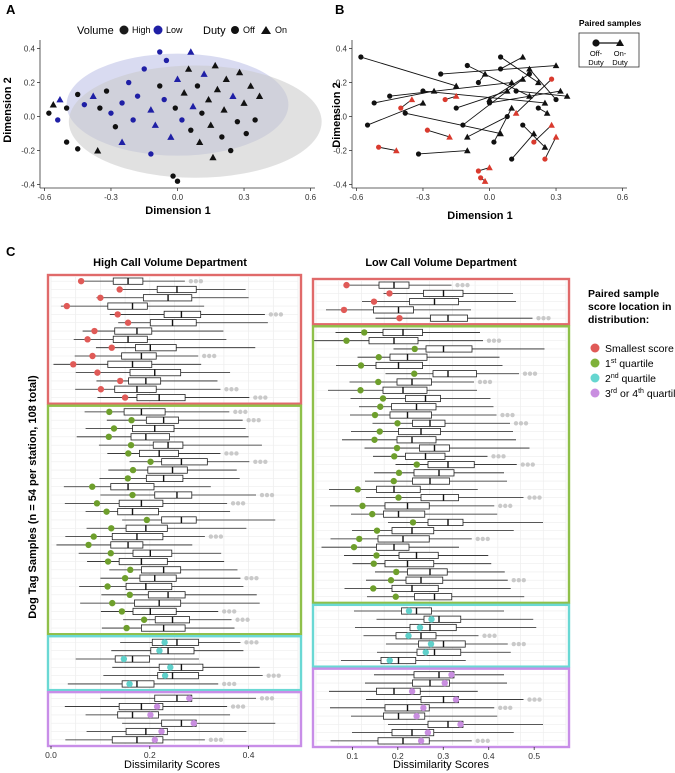  What do you see at coordinates (479, 216) in the screenshot?
I see `panel-b-xlabel: Dimension 1` at bounding box center [479, 216].